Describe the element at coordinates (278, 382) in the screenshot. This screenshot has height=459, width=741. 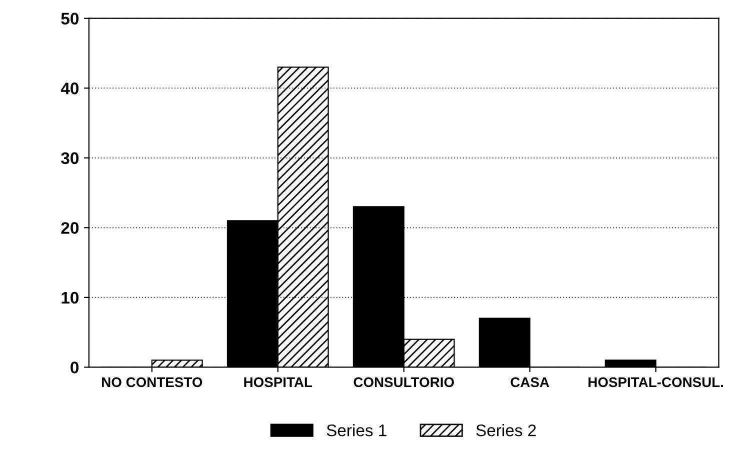
I see `x-tick-label: HOSPITAL` at that location.